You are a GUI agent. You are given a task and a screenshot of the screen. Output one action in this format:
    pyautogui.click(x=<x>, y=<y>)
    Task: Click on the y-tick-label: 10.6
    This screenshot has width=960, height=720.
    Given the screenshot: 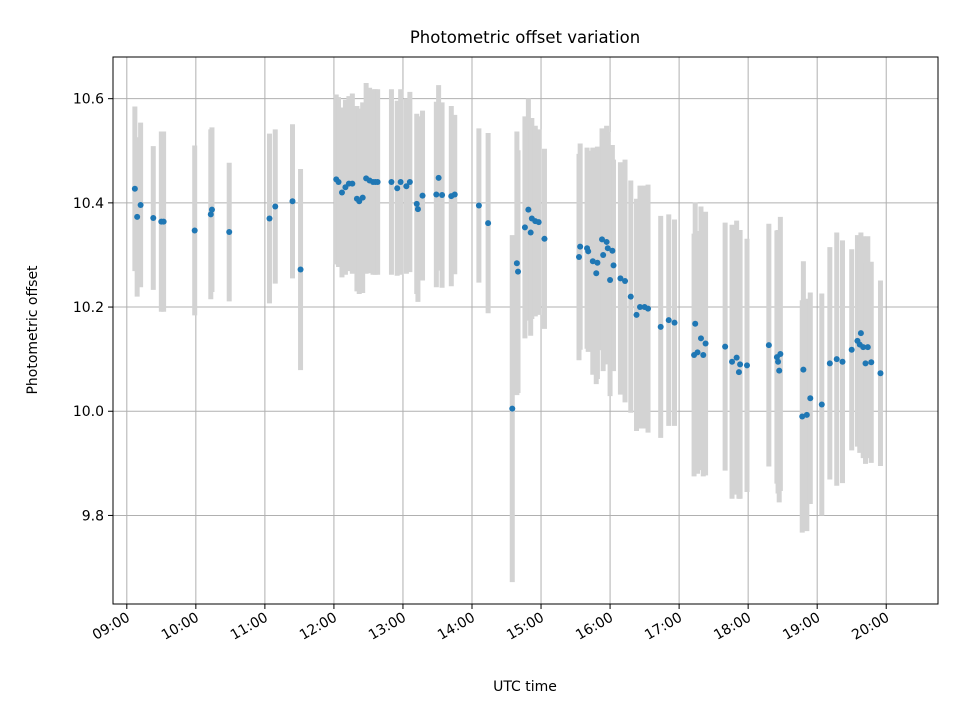 What is the action you would take?
    pyautogui.click(x=88, y=100)
    